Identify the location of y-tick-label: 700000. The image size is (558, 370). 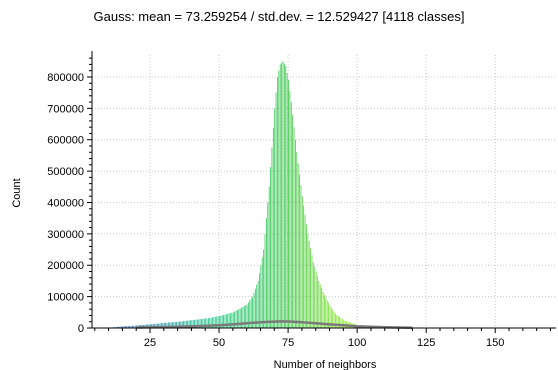
(65, 109).